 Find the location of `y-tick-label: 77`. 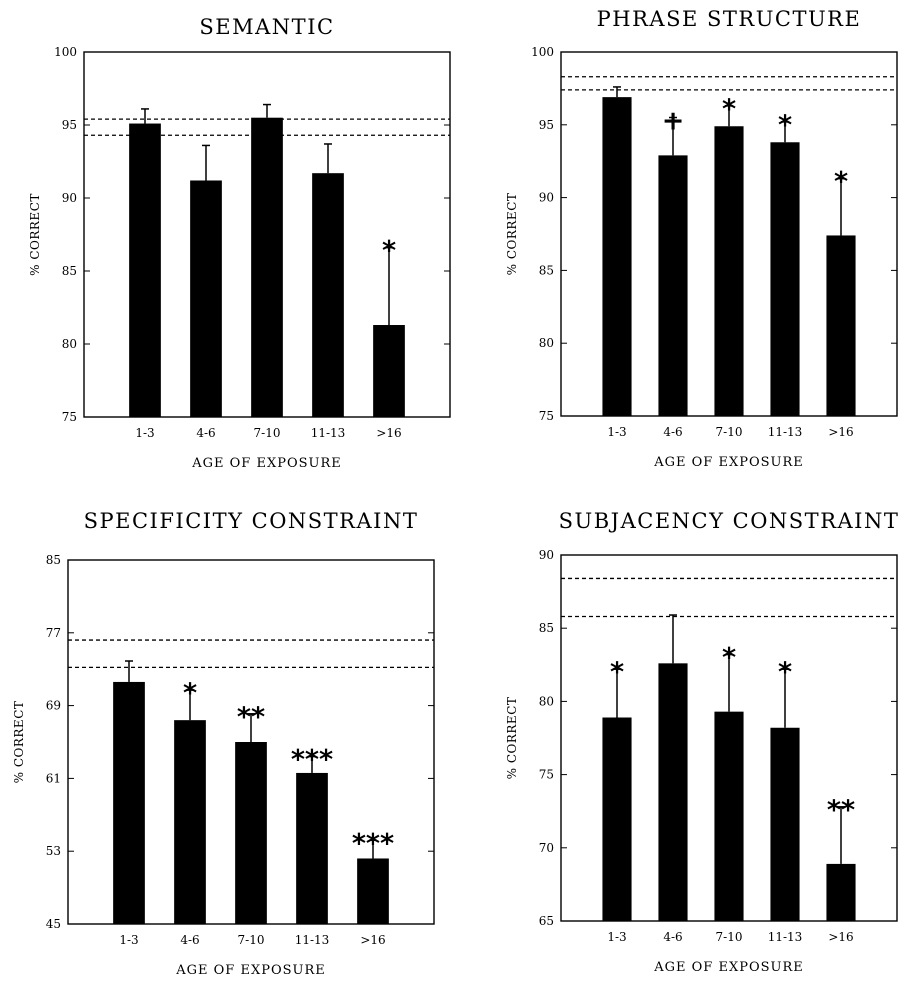

y-tick-label: 77 is located at coordinates (53, 633).